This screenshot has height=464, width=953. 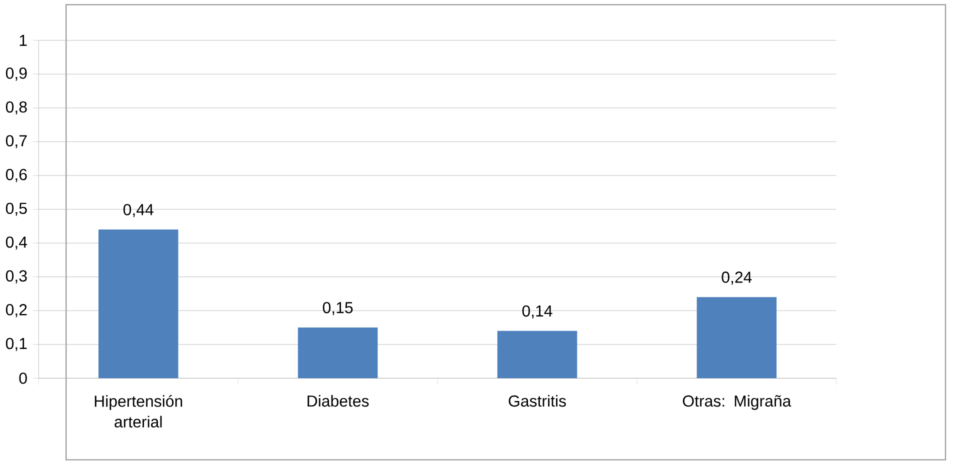 What do you see at coordinates (138, 411) in the screenshot?
I see `x-tick-label: Hipertensión arterial` at bounding box center [138, 411].